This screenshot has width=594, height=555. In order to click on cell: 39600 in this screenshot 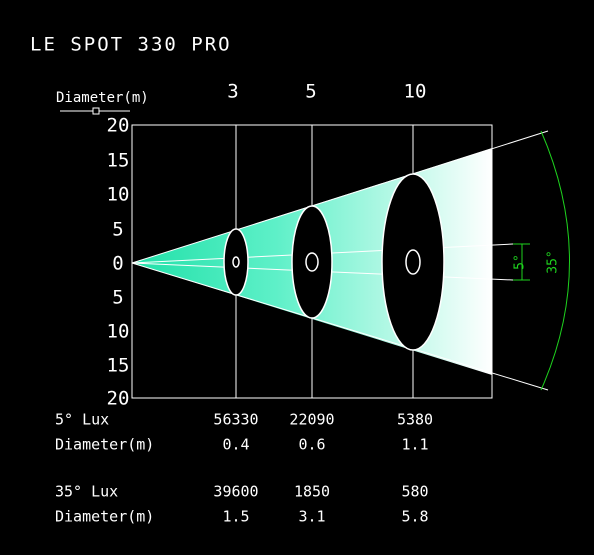, I will do `click(235, 492)`.